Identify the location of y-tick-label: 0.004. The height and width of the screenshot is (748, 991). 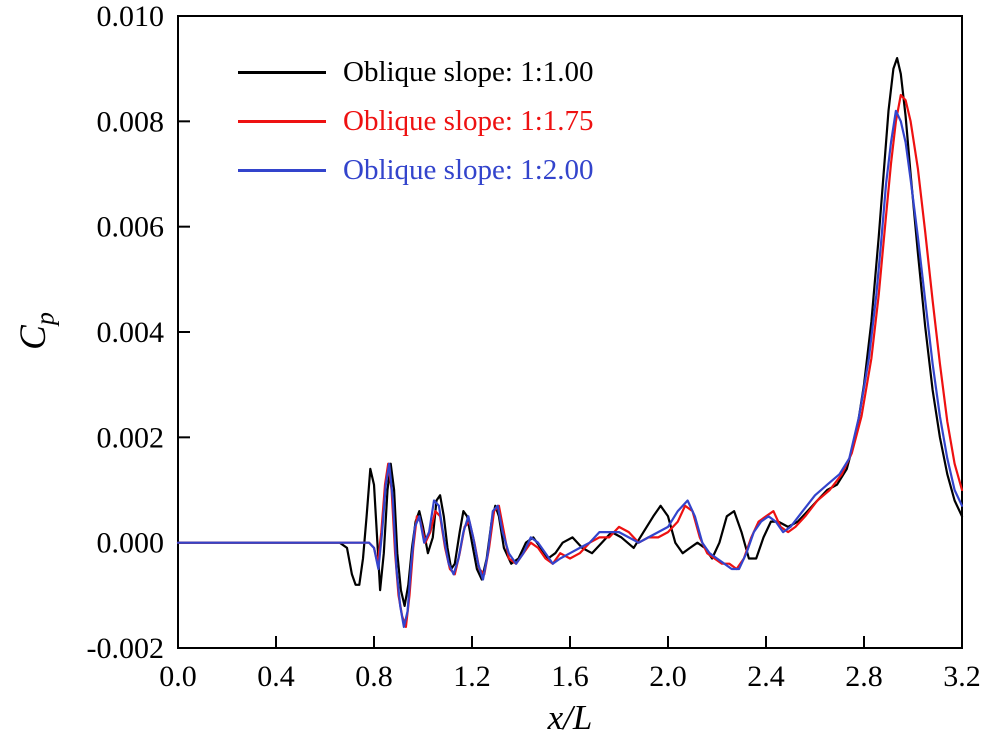
(131, 332).